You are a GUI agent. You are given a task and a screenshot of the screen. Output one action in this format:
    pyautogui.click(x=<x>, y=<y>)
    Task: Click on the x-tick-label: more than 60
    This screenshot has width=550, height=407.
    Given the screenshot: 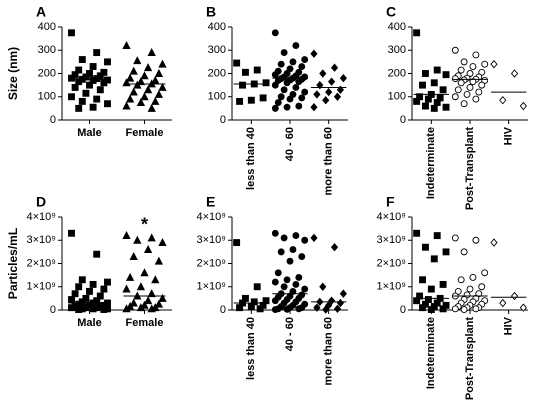 What is the action you would take?
    pyautogui.click(x=329, y=161)
    